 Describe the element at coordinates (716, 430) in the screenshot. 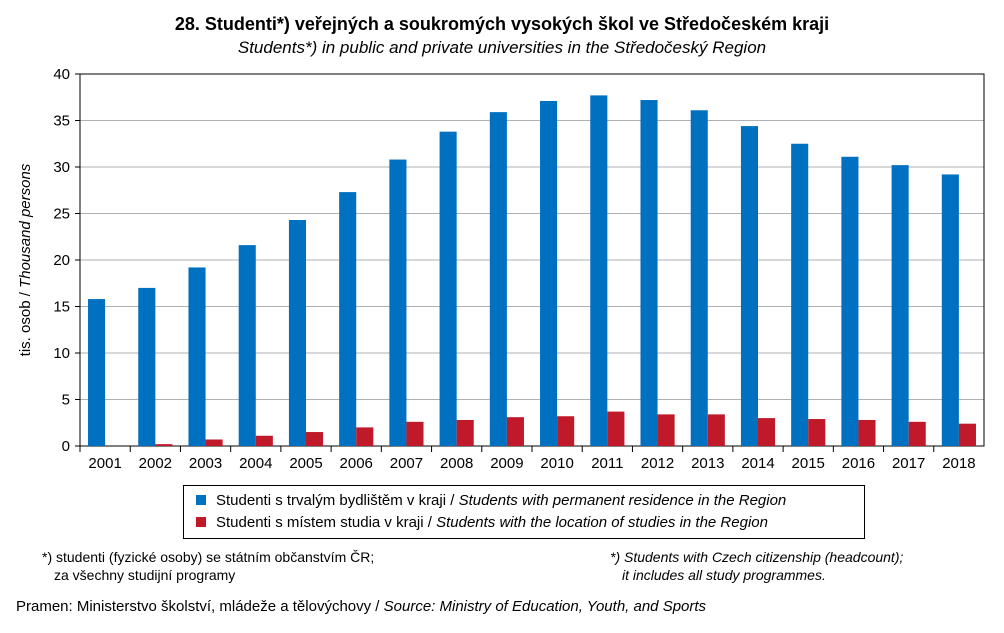

I see `bar-location-2013` at that location.